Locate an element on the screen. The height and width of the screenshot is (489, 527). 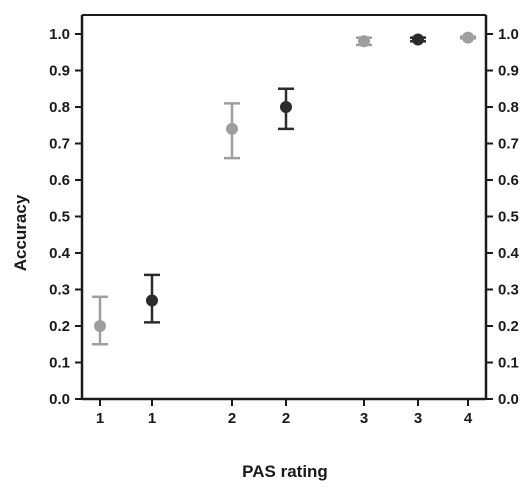
y-tick-label-right: 0.5 is located at coordinates (508, 217).